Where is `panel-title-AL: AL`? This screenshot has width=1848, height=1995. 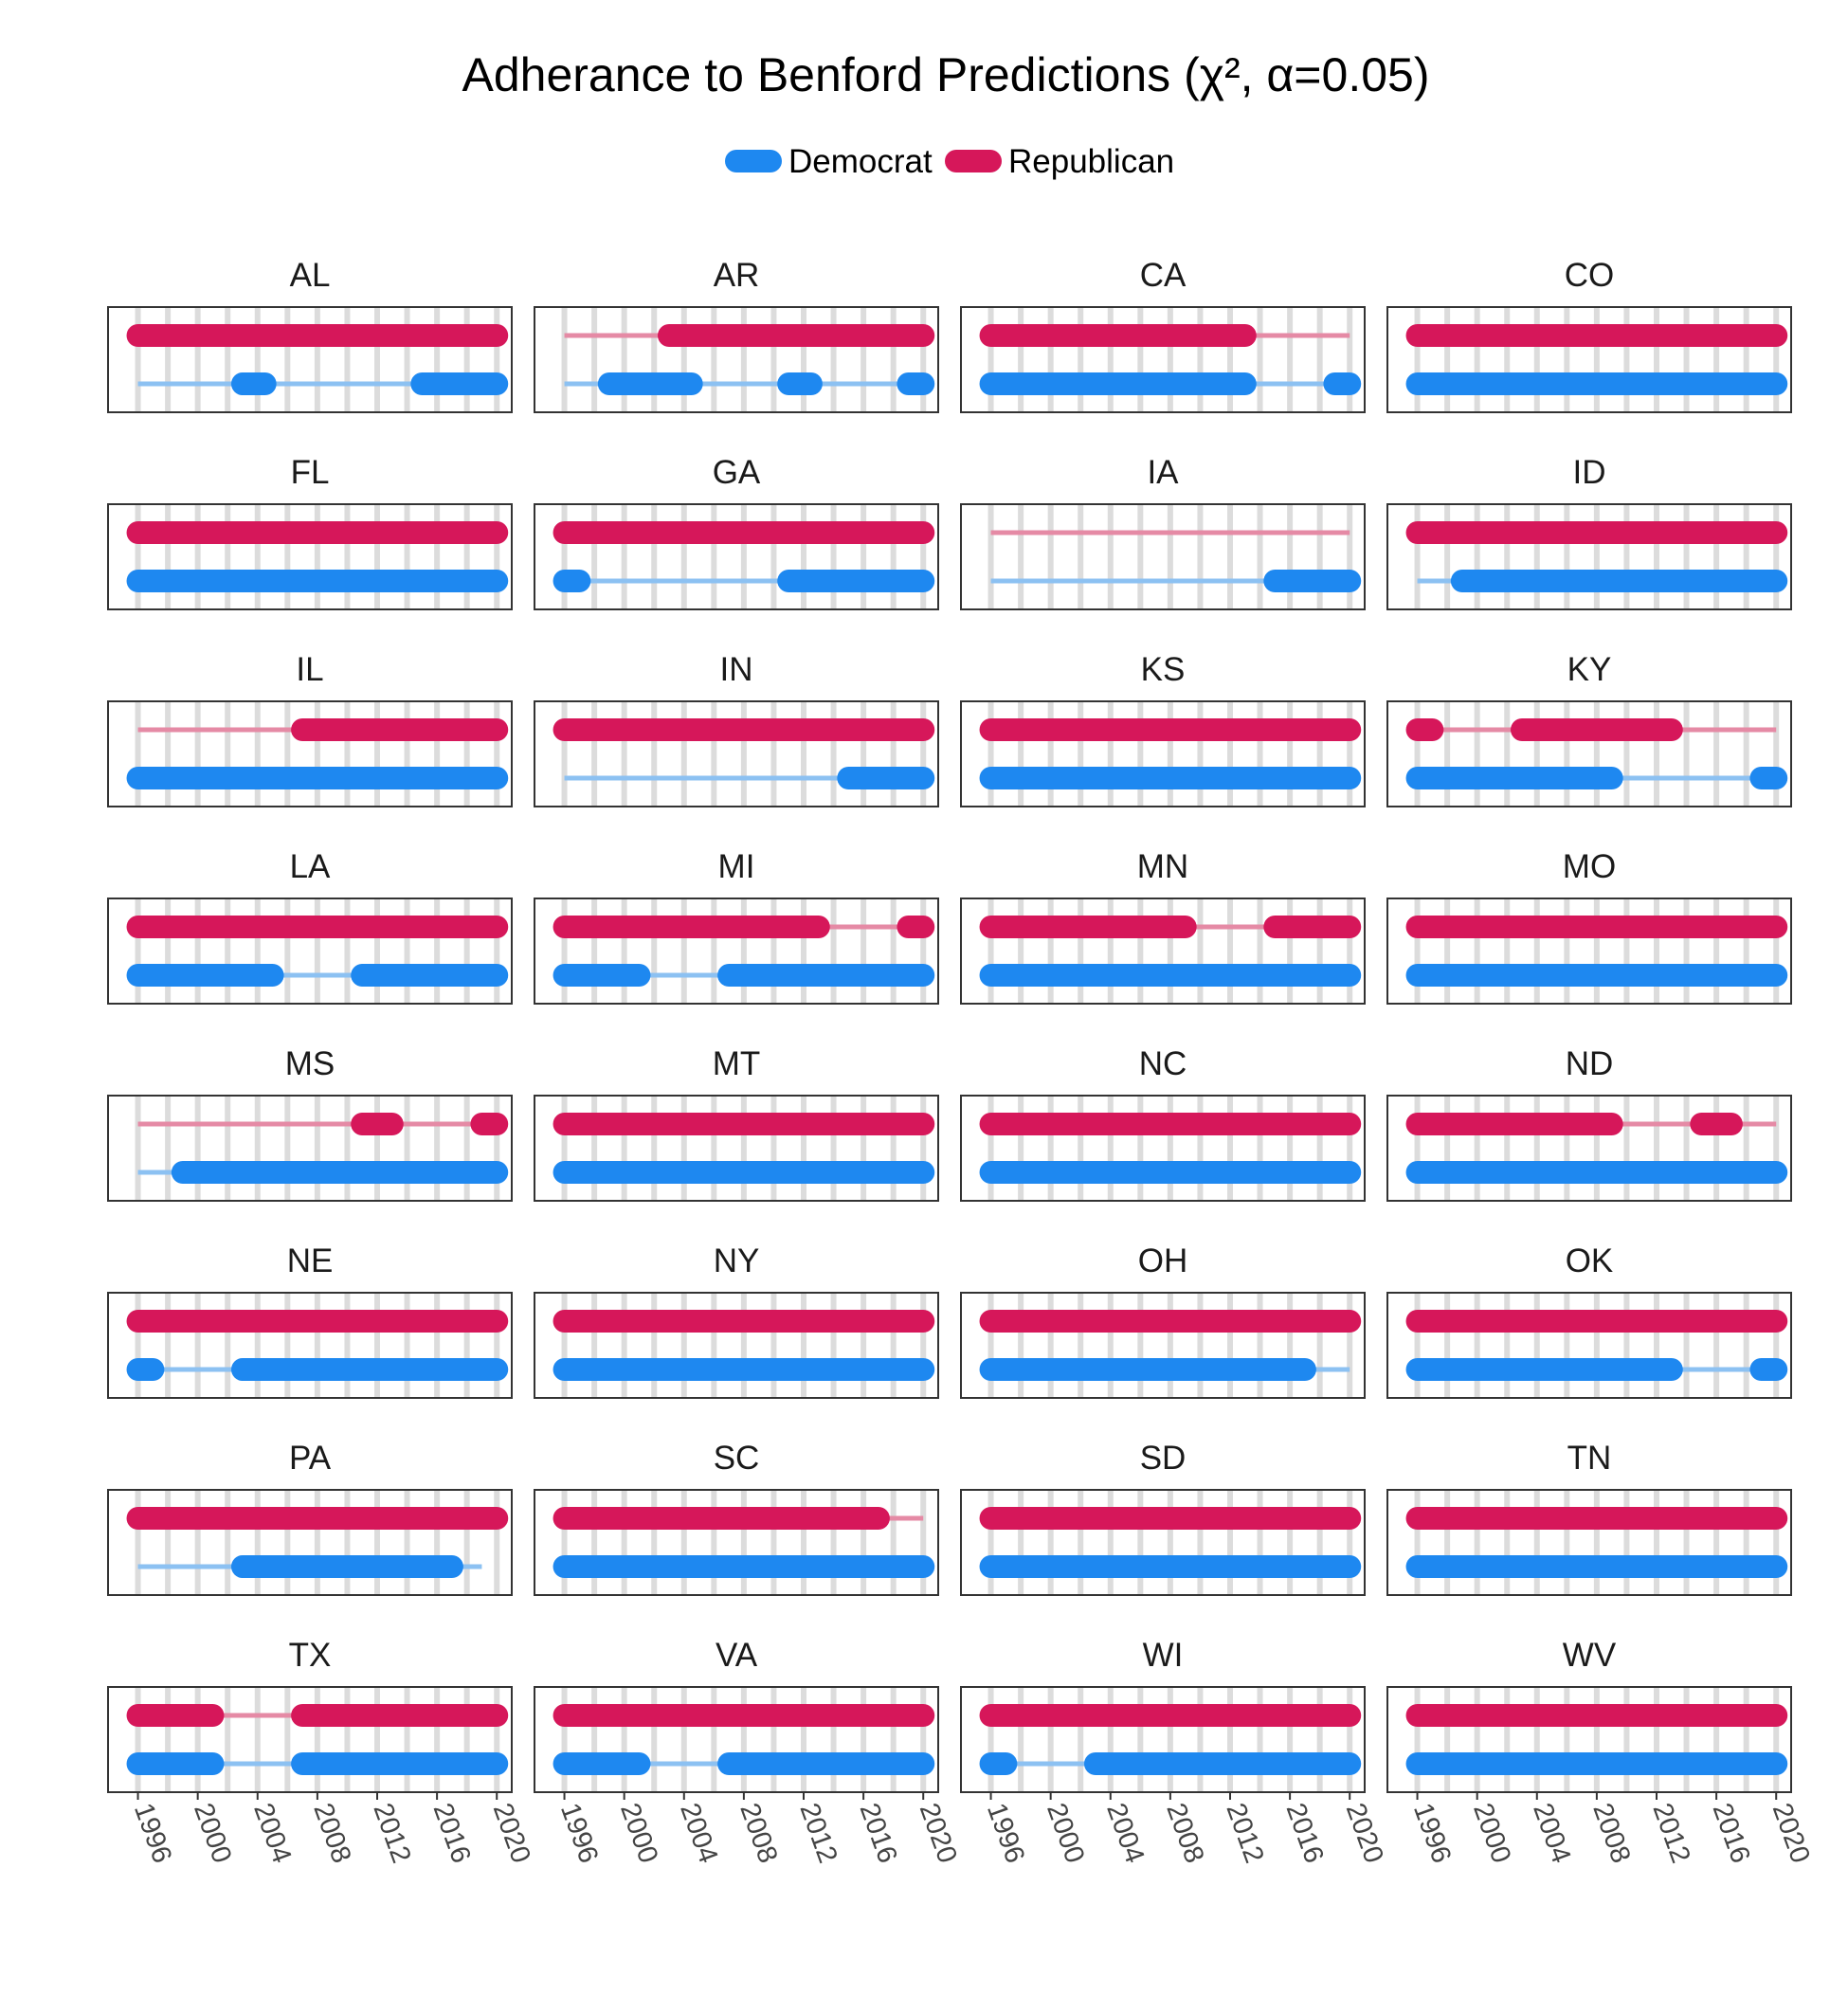 panel-title-AL: AL is located at coordinates (310, 275).